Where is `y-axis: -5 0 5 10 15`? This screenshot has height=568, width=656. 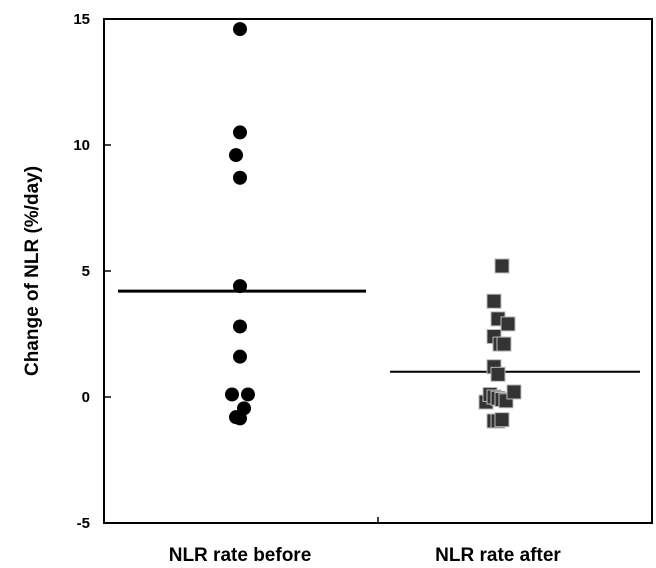 y-axis: -5 0 5 10 15 is located at coordinates (92, 271).